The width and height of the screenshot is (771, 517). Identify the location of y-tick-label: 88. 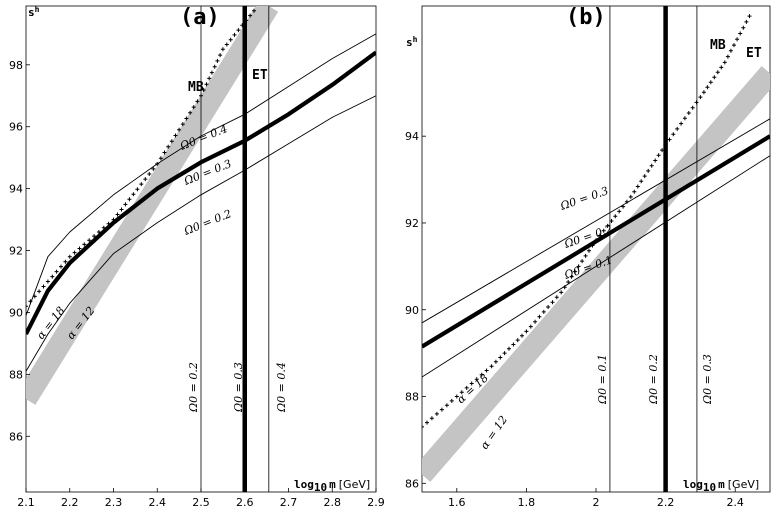
(16, 374).